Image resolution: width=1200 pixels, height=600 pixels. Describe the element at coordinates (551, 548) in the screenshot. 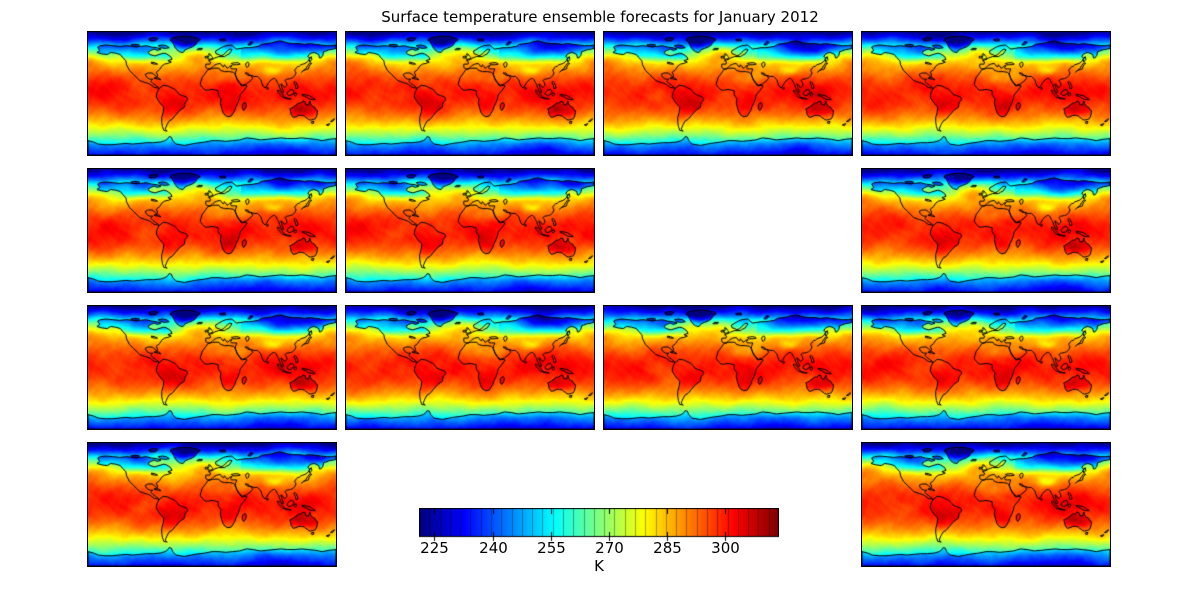

I see `colorbar-tick-label-255: 255` at that location.